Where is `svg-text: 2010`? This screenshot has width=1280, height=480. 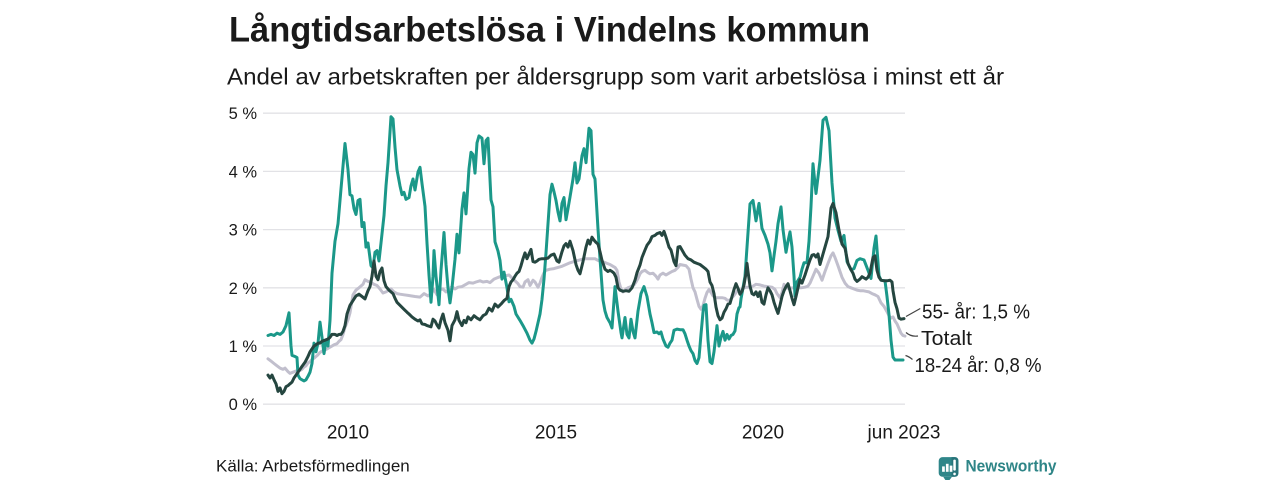 svg-text: 2010 is located at coordinates (348, 433).